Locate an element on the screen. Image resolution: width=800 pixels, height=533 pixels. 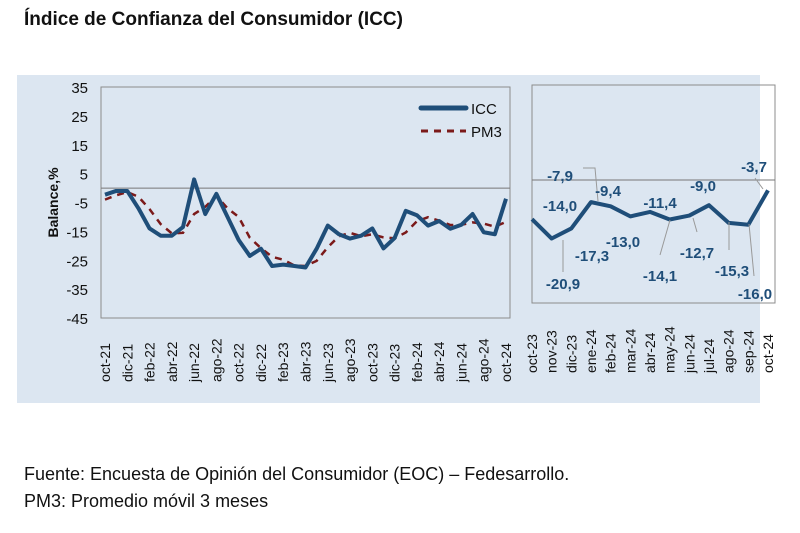
x-tick-label: abr-23 is located at coordinates (306, 361).